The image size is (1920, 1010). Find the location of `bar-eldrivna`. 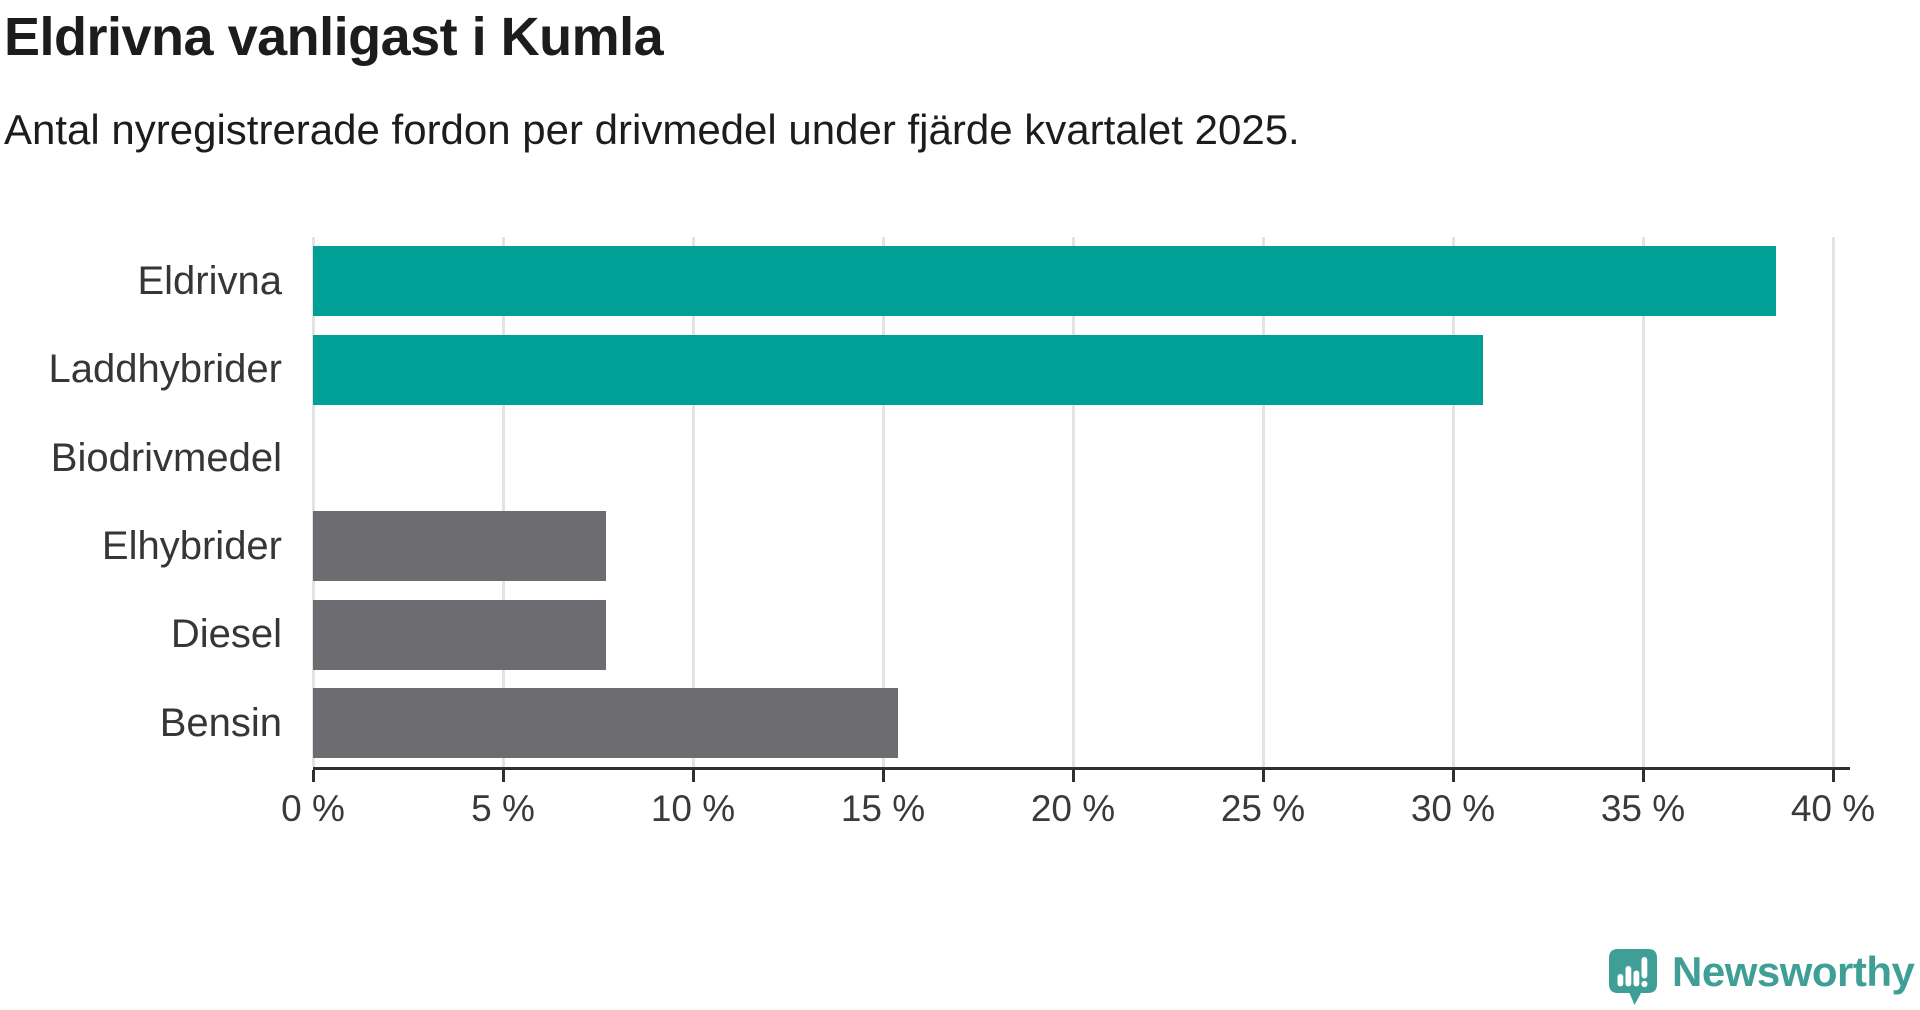

bar-eldrivna is located at coordinates (1044, 281).